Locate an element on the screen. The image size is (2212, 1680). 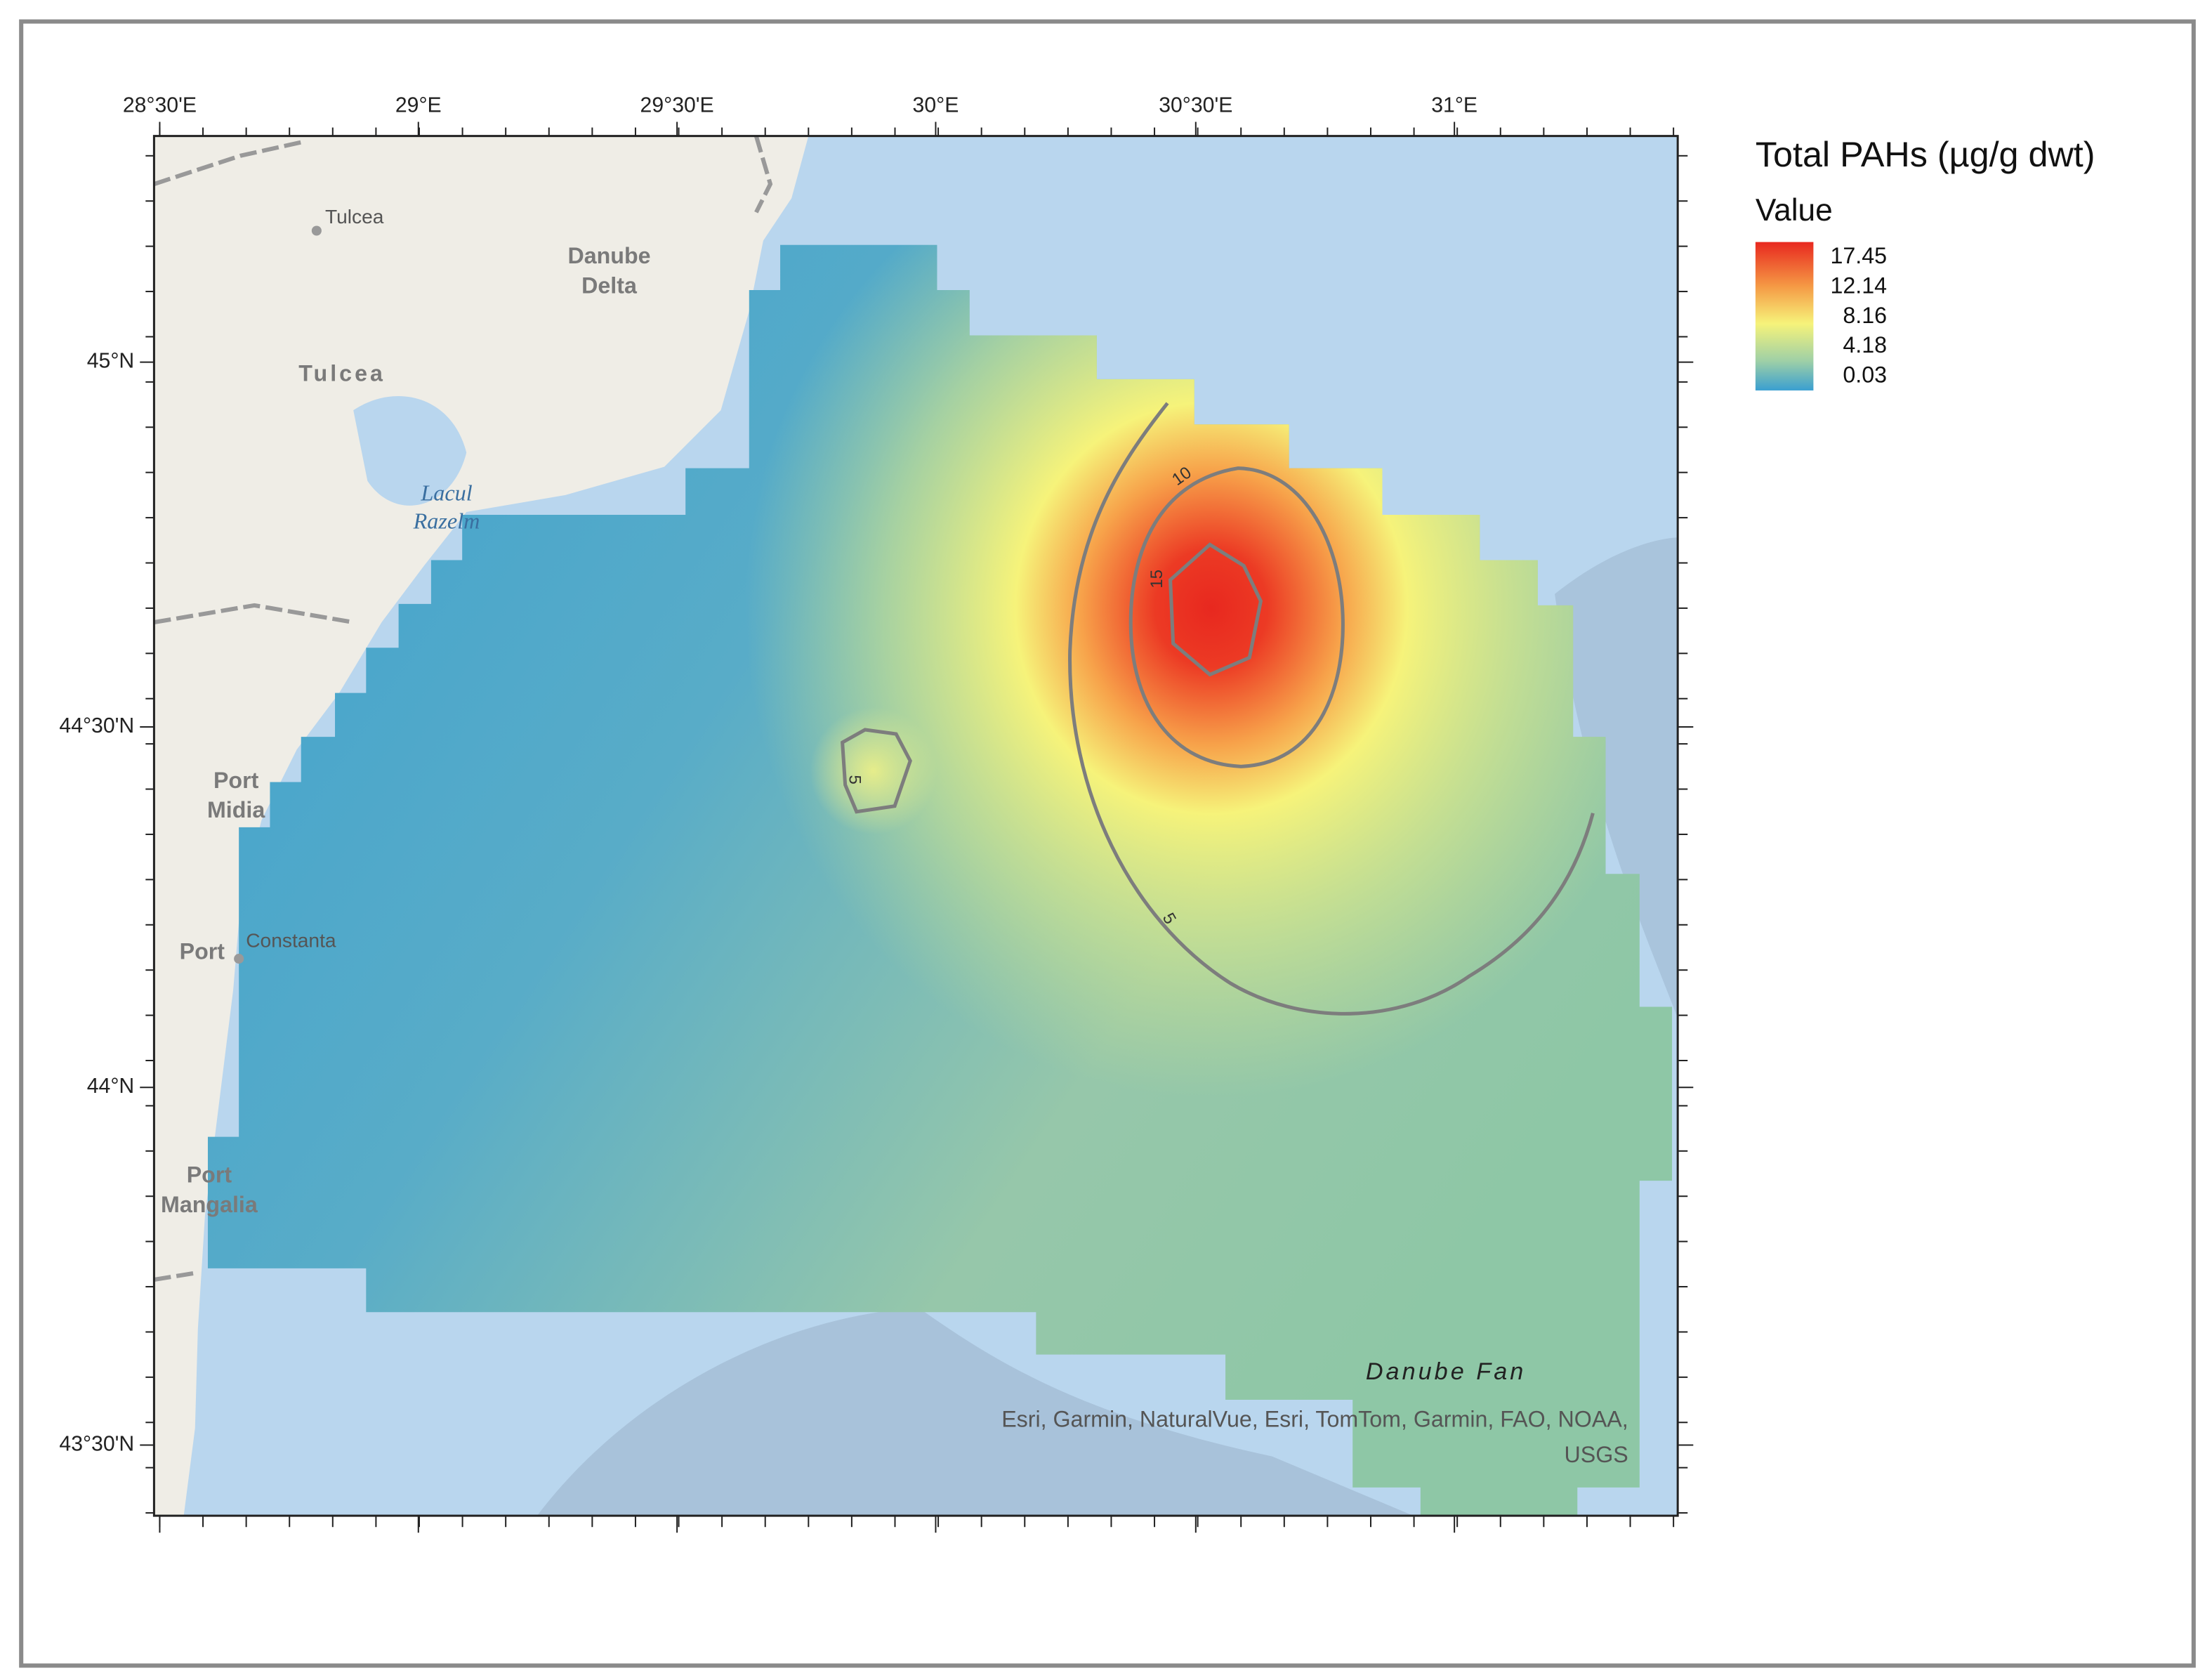
longitude-label: 30°30'E is located at coordinates (1195, 105).